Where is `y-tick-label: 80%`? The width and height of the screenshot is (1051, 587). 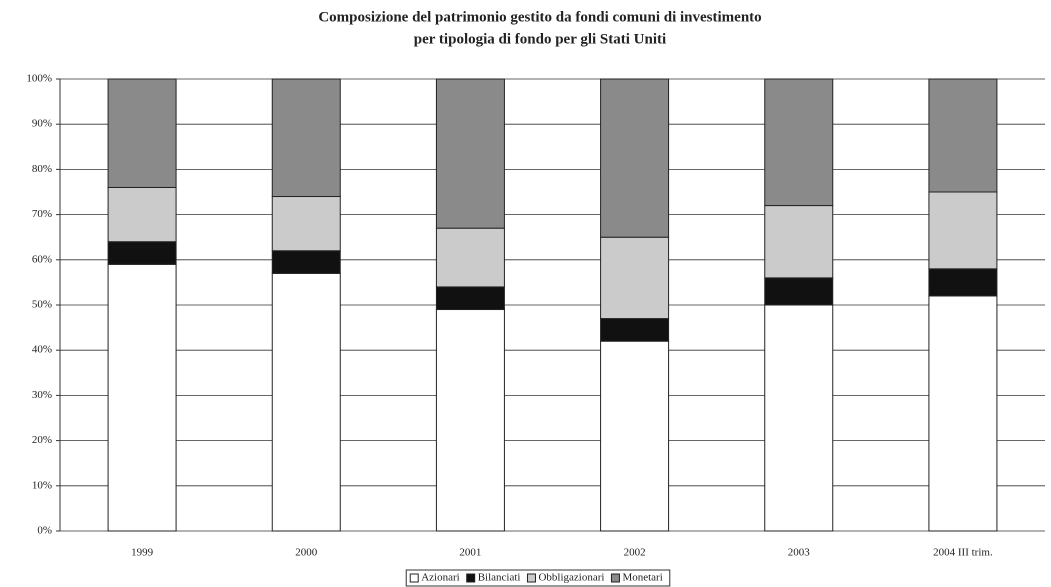 y-tick-label: 80% is located at coordinates (42, 169).